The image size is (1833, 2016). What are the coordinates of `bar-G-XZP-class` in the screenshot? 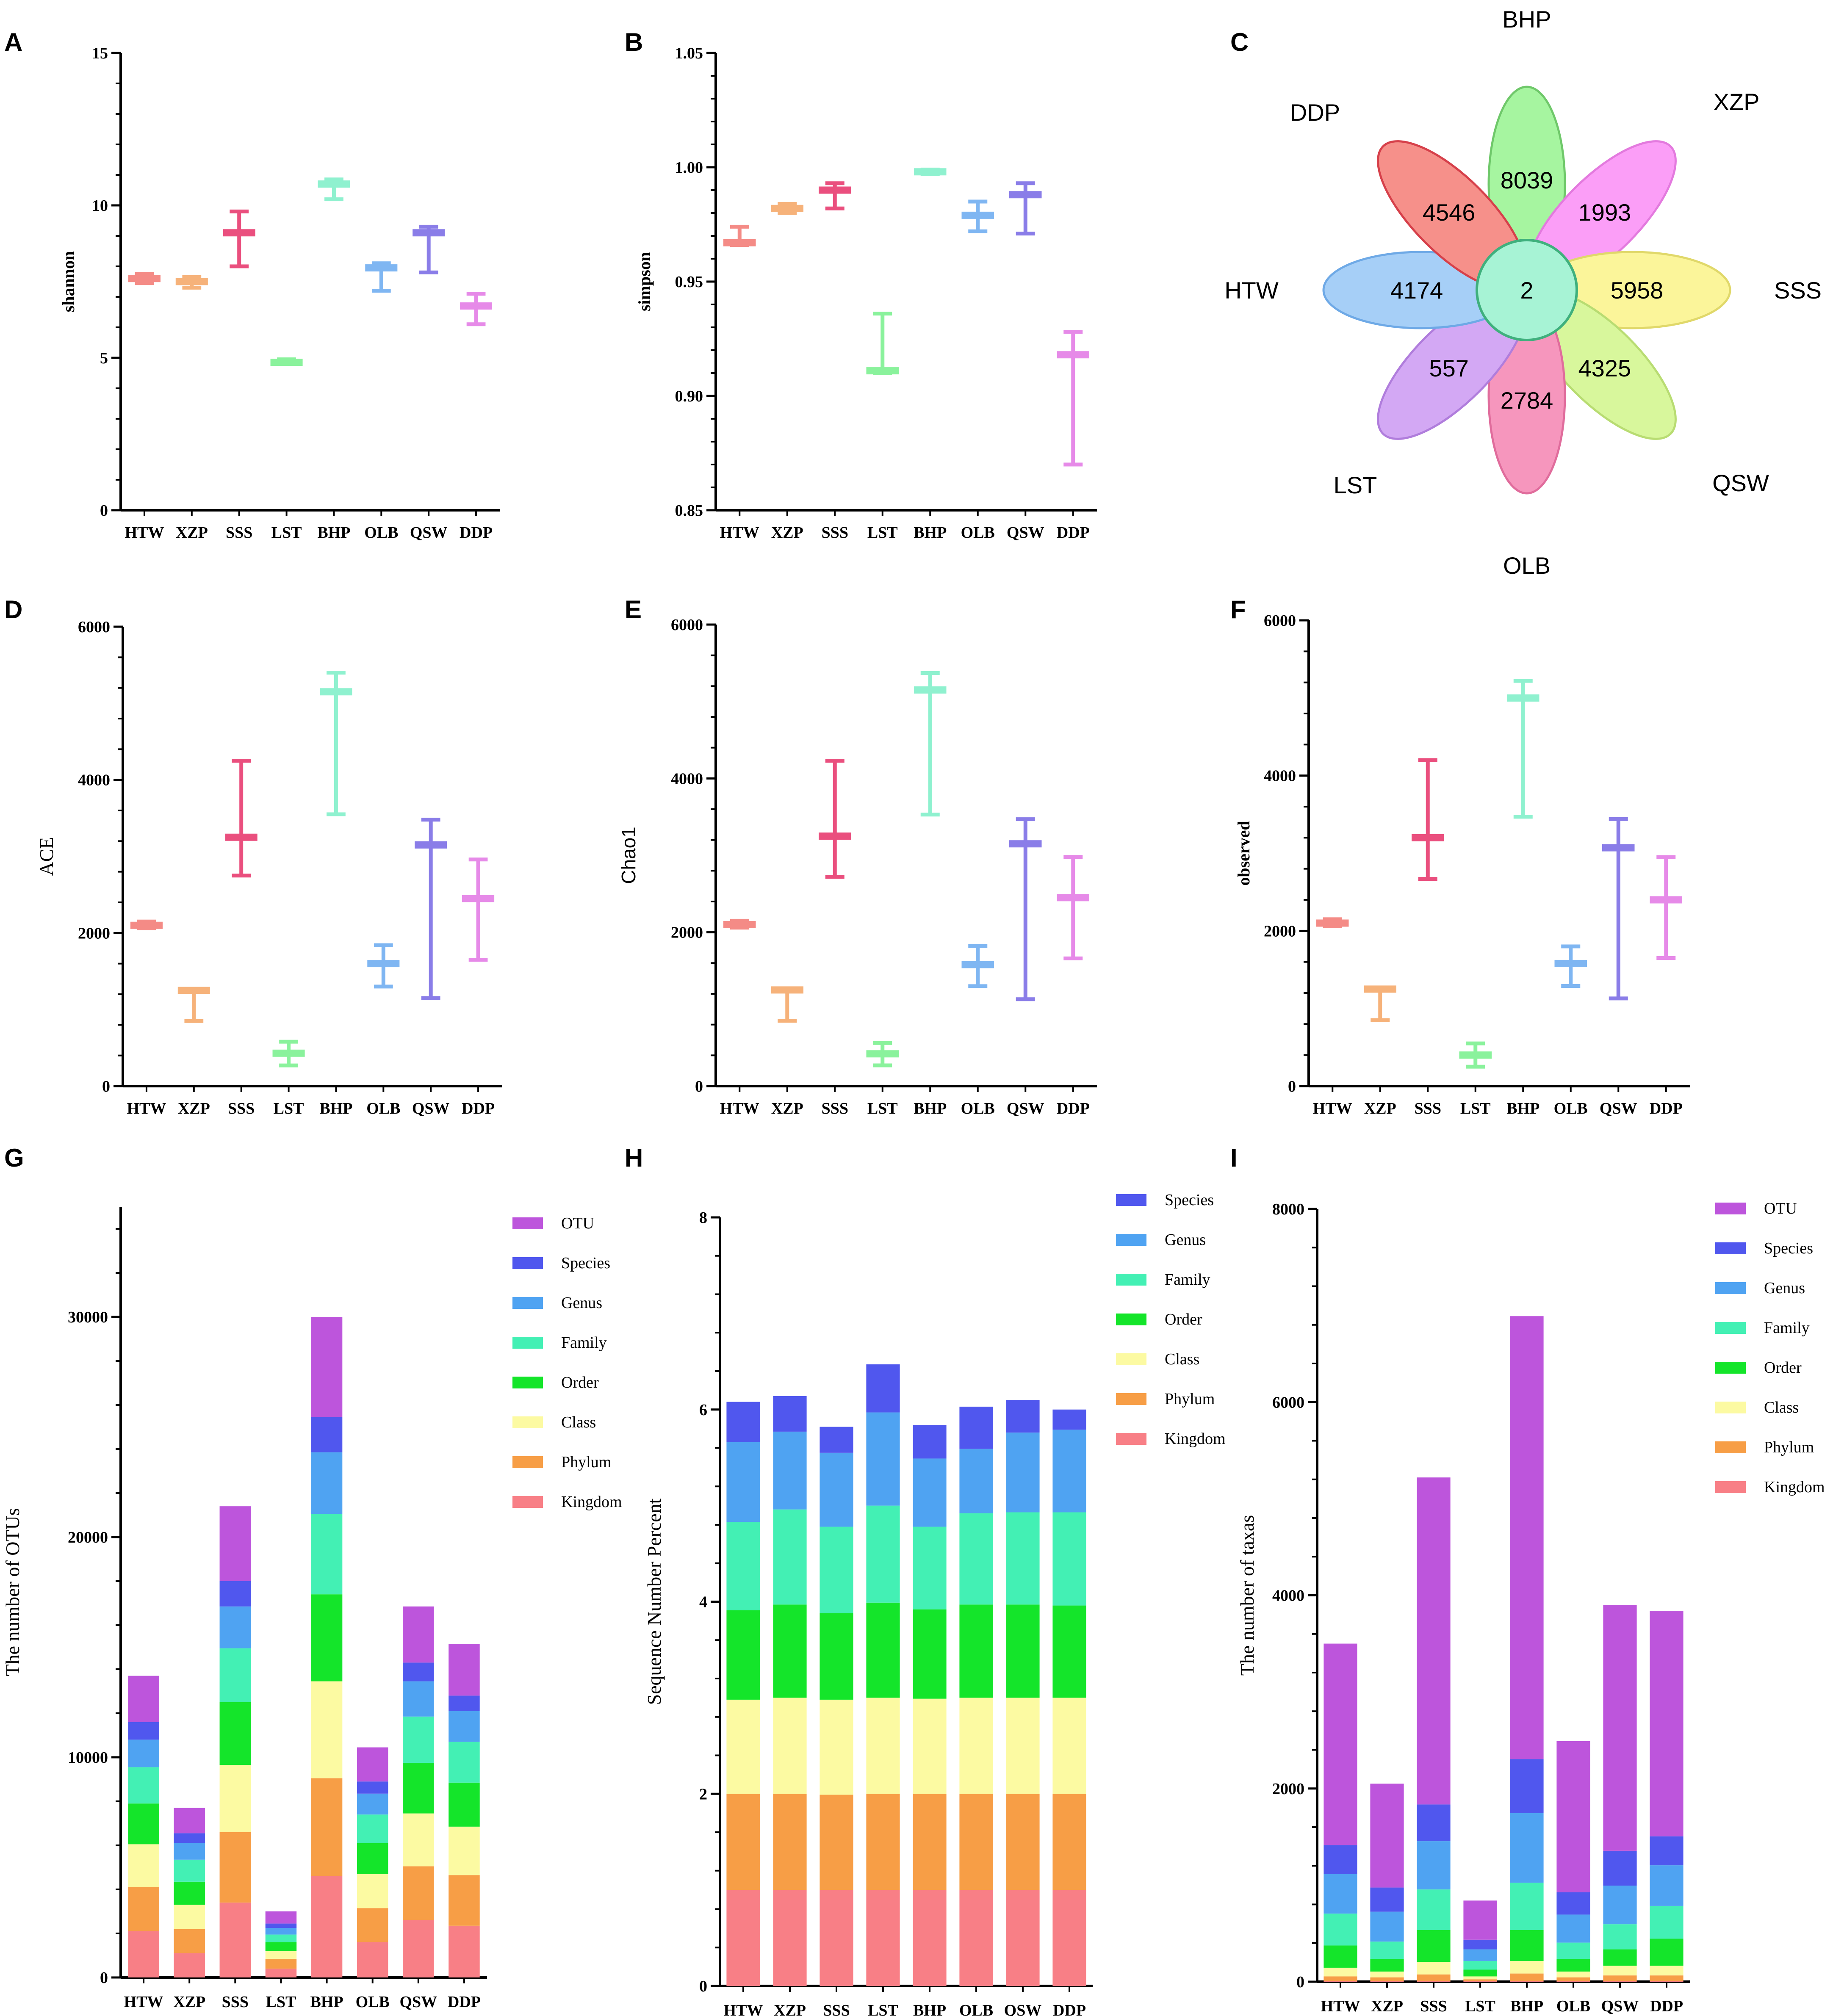 It's located at (190, 1917).